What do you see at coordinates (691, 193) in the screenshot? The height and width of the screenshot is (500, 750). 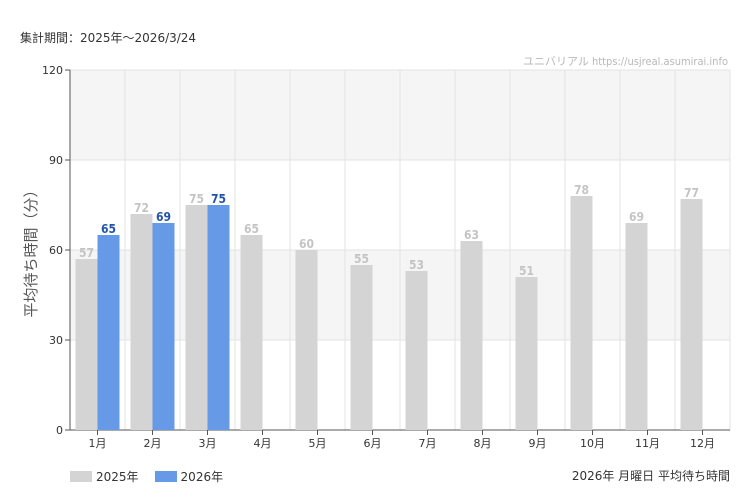 I see `data-label-2025-12: 77` at bounding box center [691, 193].